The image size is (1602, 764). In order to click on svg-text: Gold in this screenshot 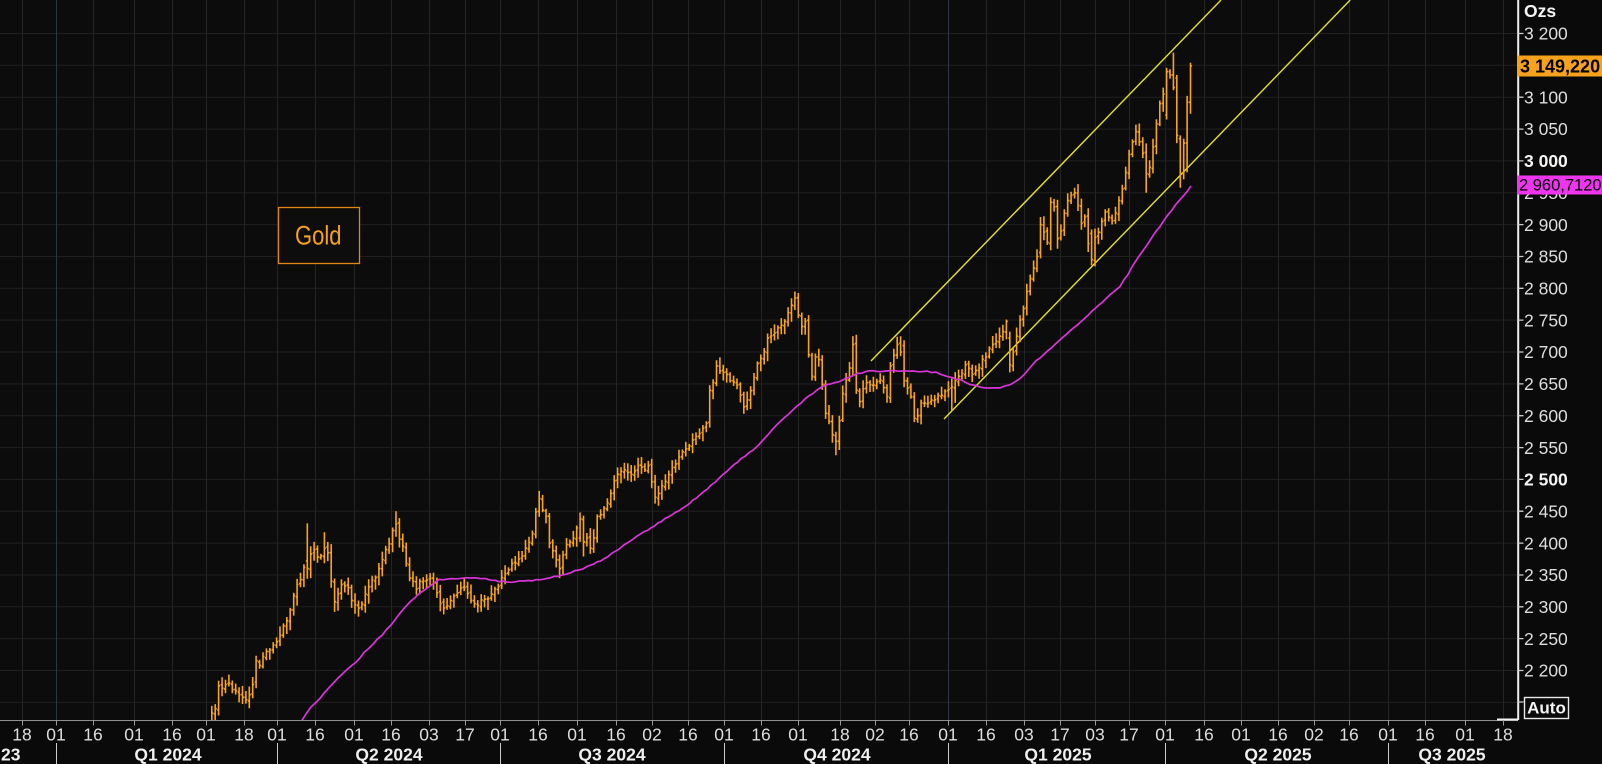, I will do `click(318, 236)`.